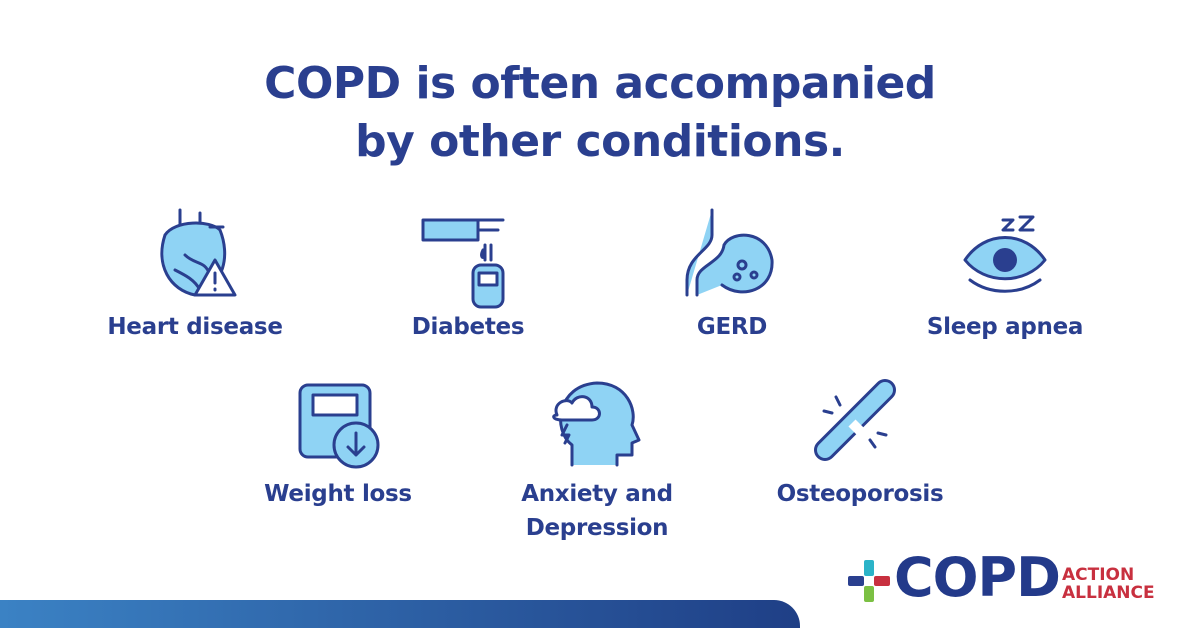  I want to click on logo-name: COPD, so click(977, 577).